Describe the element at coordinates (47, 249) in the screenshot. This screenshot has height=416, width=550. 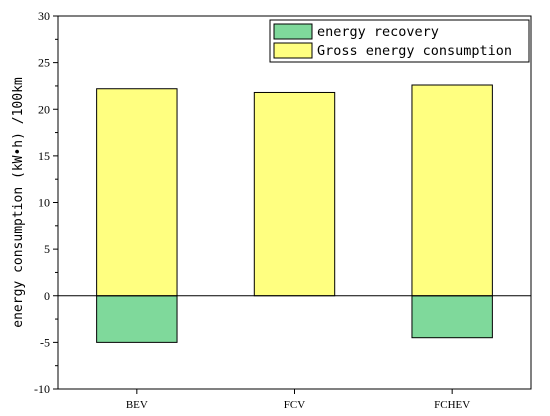
I see `y-tick-label: 5` at that location.